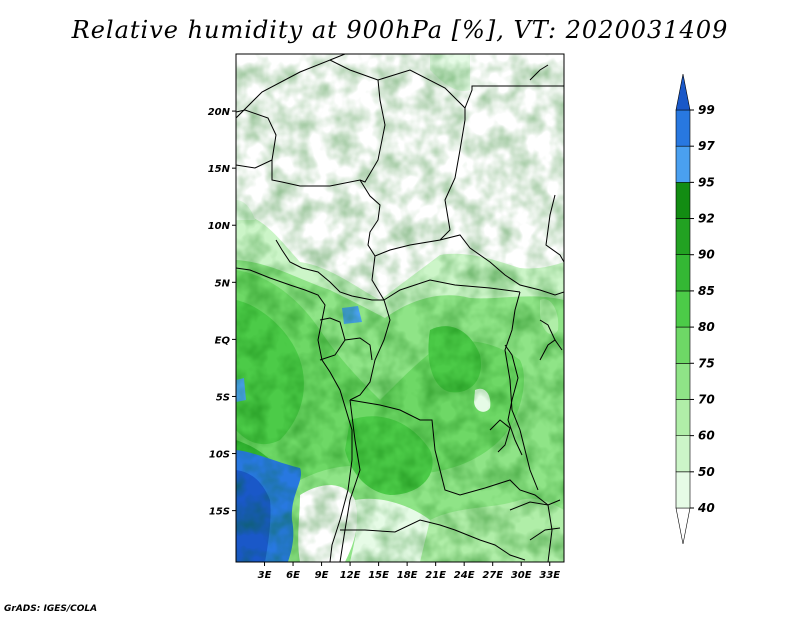 This screenshot has width=800, height=618. Describe the element at coordinates (222, 312) in the screenshot. I see `latitude-labels: 20N 15N 10N 5N EQ 5S 10S 15S` at that location.